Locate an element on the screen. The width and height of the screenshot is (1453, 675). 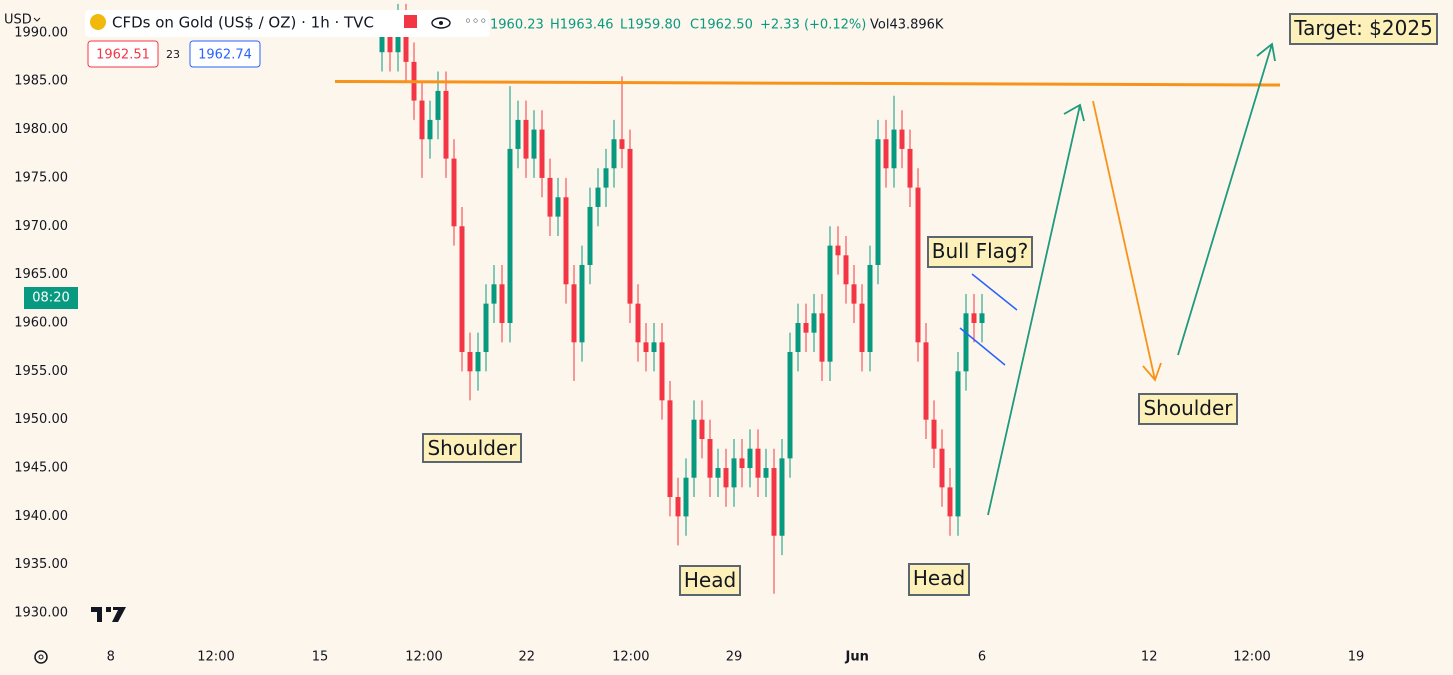
x-tick-label: 15 is located at coordinates (320, 657).